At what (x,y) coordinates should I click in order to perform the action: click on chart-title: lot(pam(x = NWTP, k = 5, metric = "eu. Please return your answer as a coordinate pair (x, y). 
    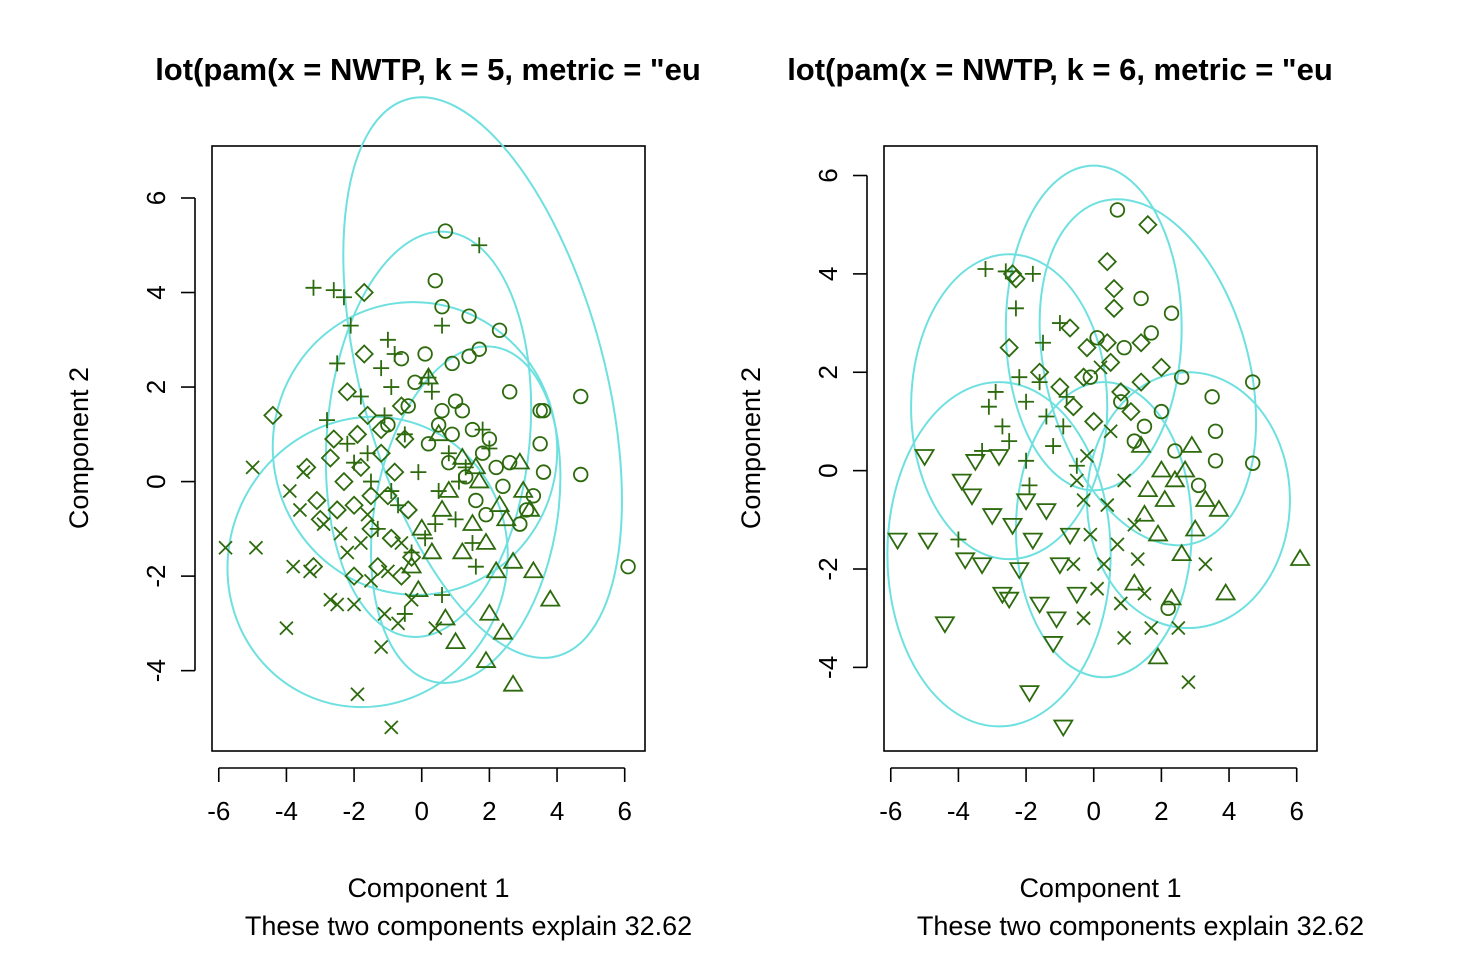
    Looking at the image, I should click on (428, 69).